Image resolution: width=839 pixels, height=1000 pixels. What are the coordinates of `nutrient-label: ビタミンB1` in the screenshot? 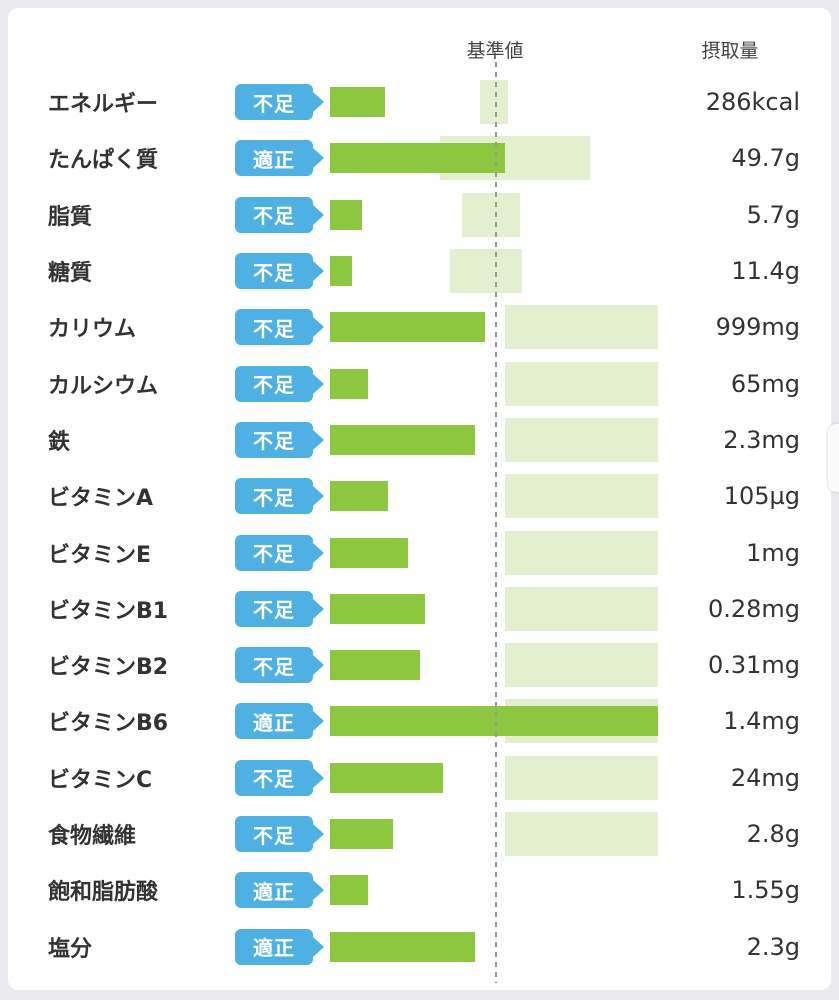 It's located at (108, 611).